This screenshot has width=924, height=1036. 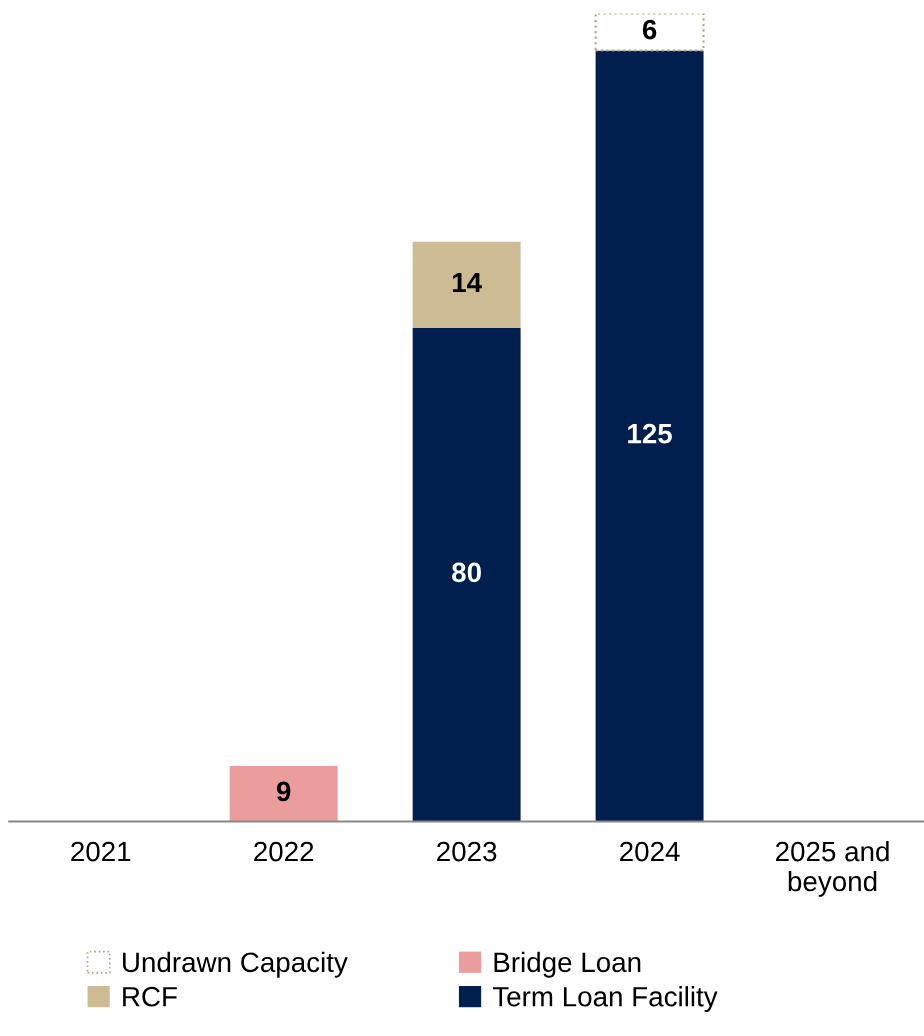 What do you see at coordinates (235, 964) in the screenshot?
I see `legend-label: Undrawn Capacity` at bounding box center [235, 964].